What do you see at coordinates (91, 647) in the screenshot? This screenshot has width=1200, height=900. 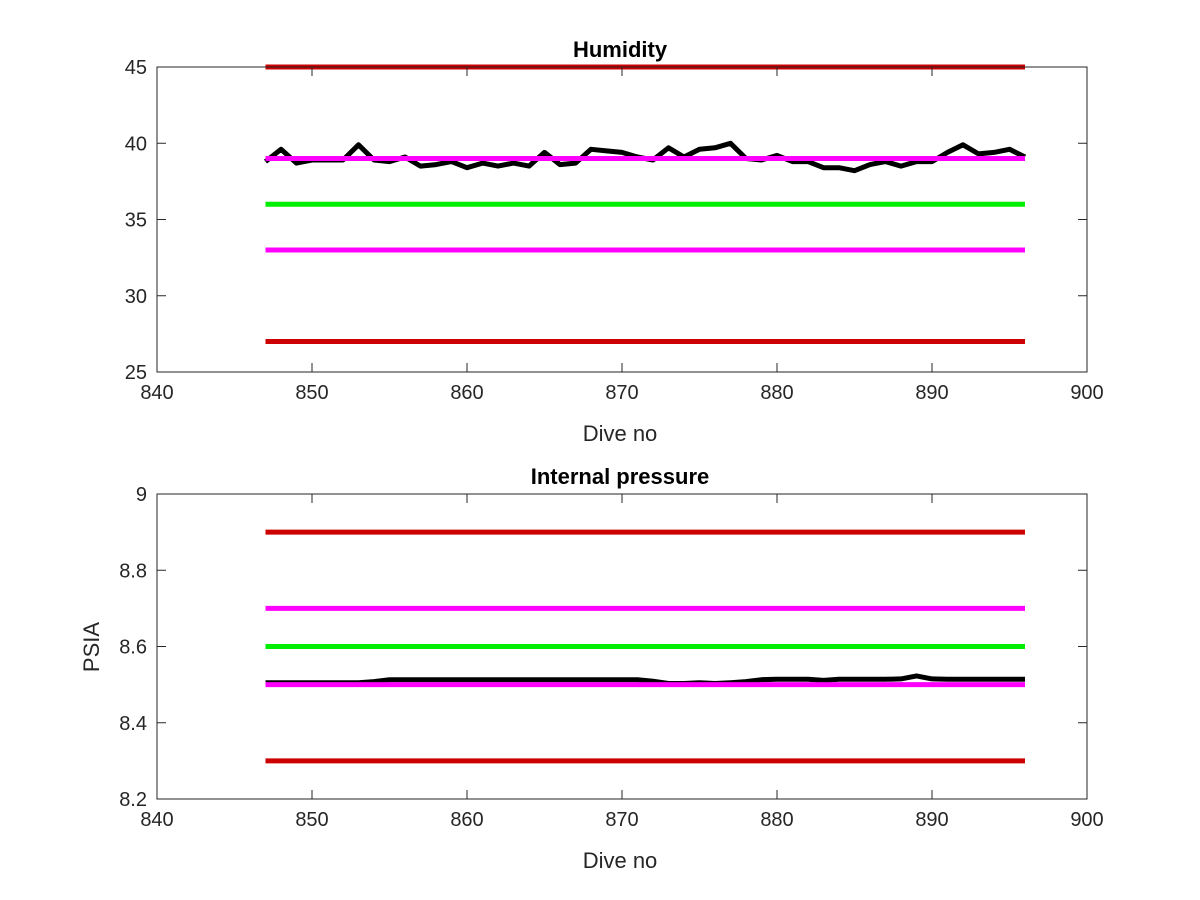 I see `pressure-y-axis-label: PSIA` at bounding box center [91, 647].